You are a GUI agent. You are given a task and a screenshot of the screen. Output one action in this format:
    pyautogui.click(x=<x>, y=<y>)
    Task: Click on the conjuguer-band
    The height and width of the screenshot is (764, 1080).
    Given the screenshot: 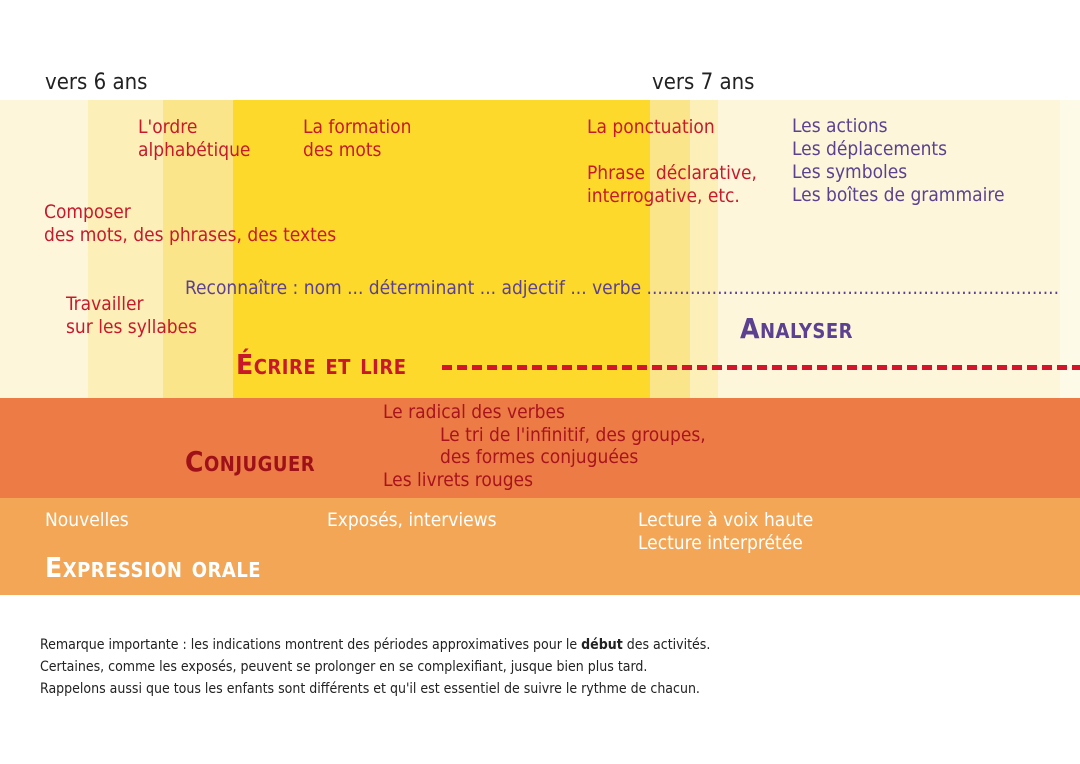 What is the action you would take?
    pyautogui.click(x=540, y=448)
    